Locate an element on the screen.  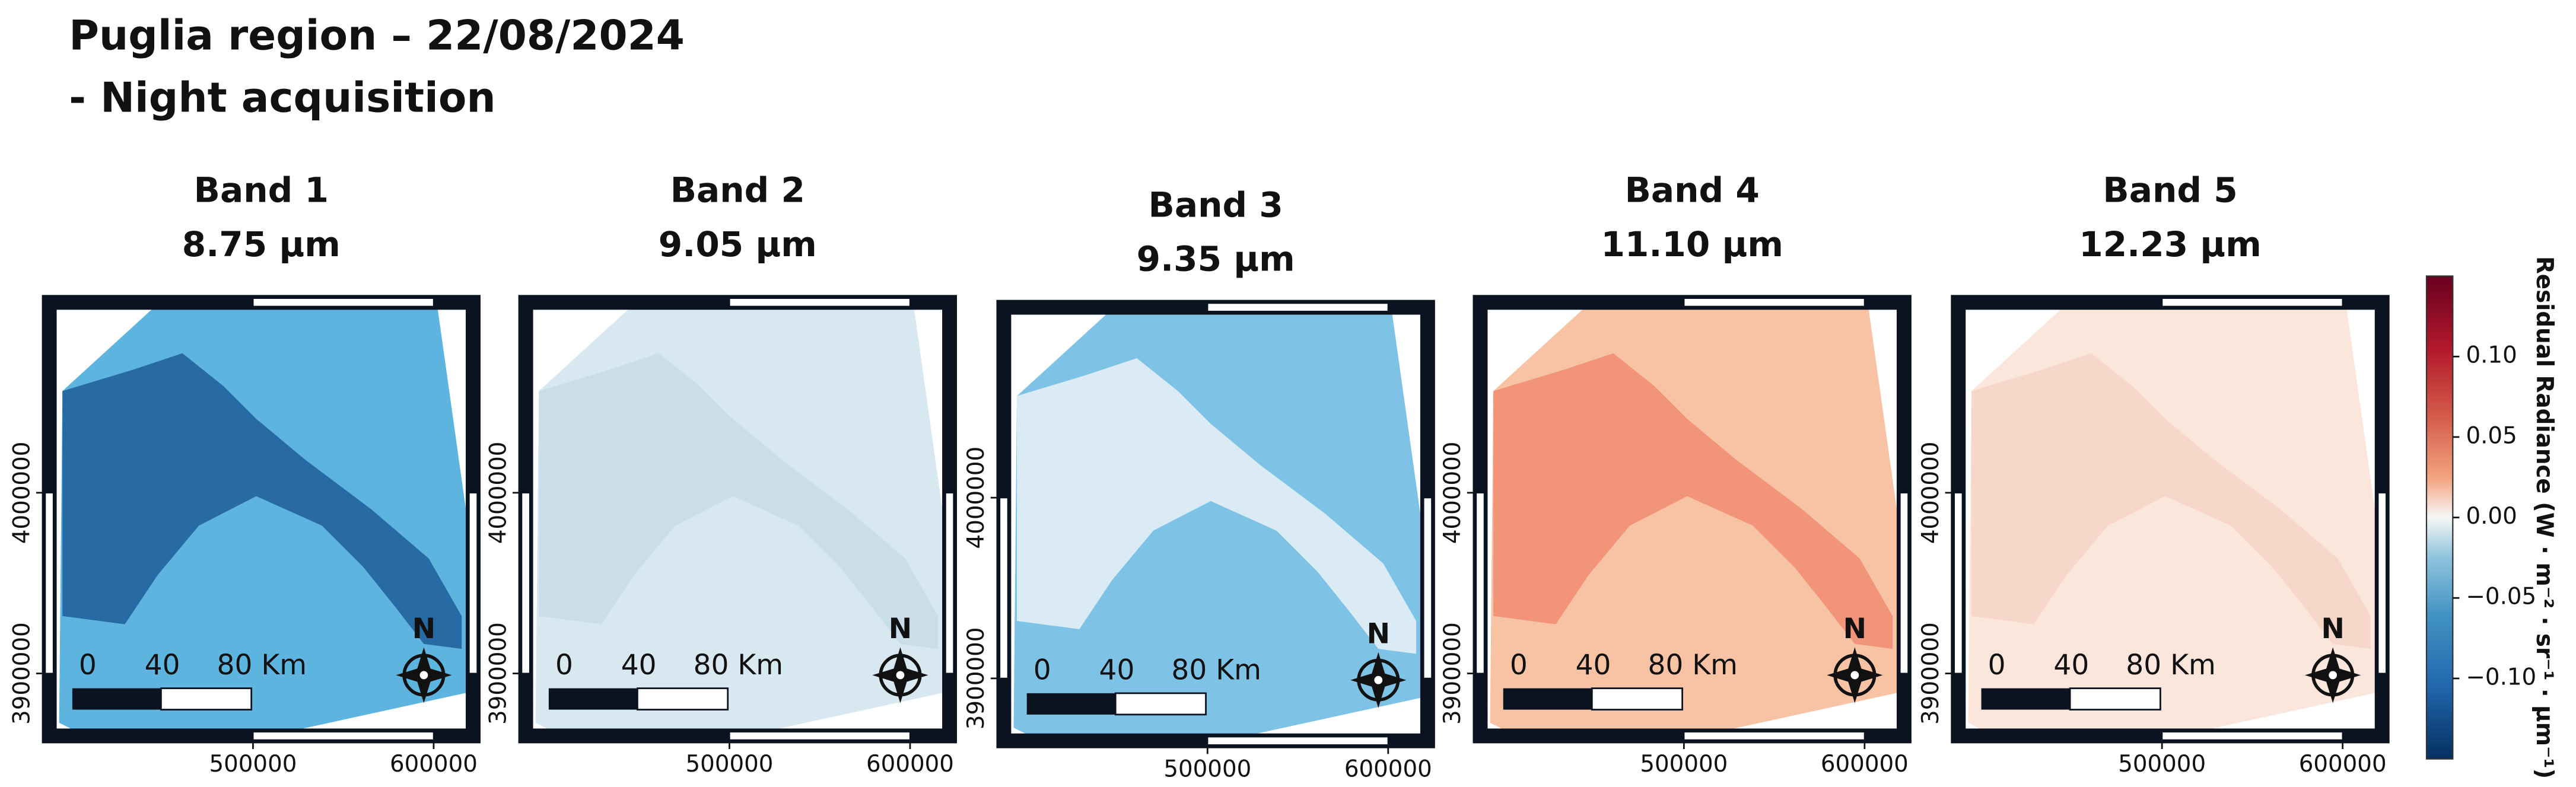
panel-wavelength: 11.10 μm is located at coordinates (1692, 245).